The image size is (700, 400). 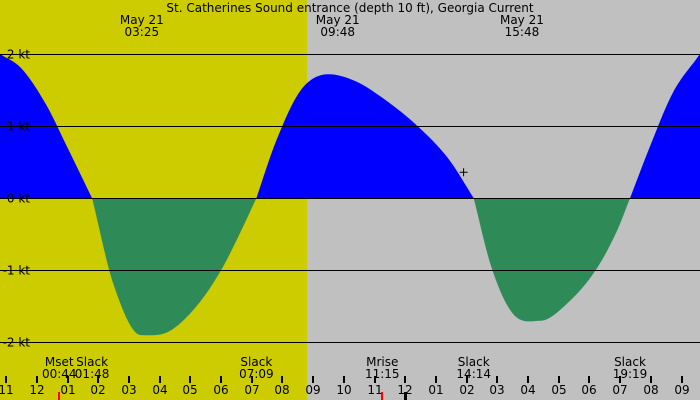 What do you see at coordinates (142, 32) in the screenshot?
I see `top-annotation-time: 03:25` at bounding box center [142, 32].